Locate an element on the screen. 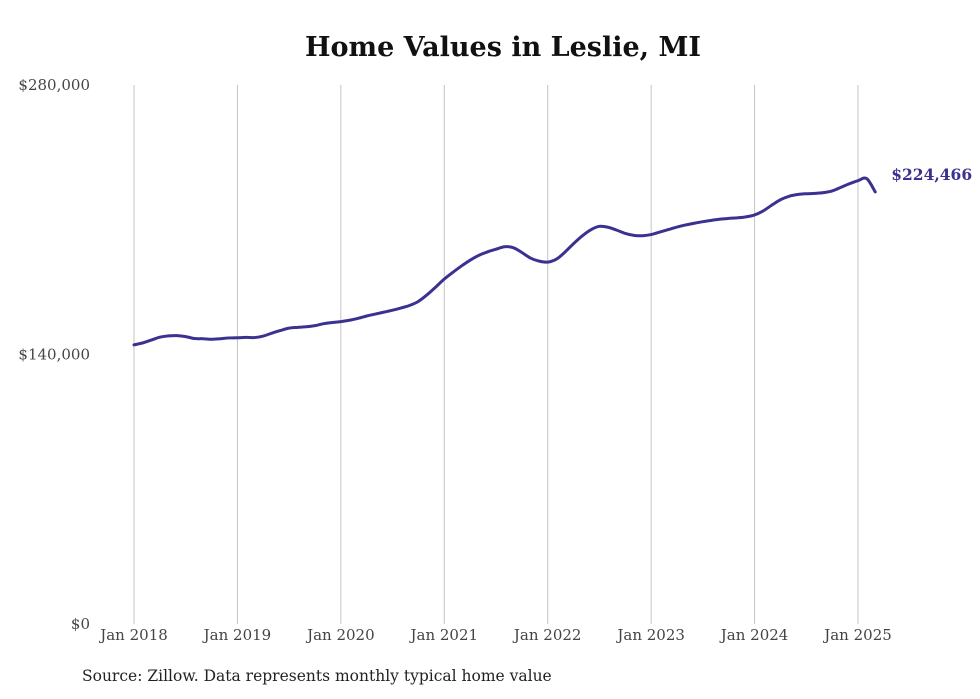 Image resolution: width=980 pixels, height=699 pixels. x-tick-label: Jan 2022 is located at coordinates (547, 635).